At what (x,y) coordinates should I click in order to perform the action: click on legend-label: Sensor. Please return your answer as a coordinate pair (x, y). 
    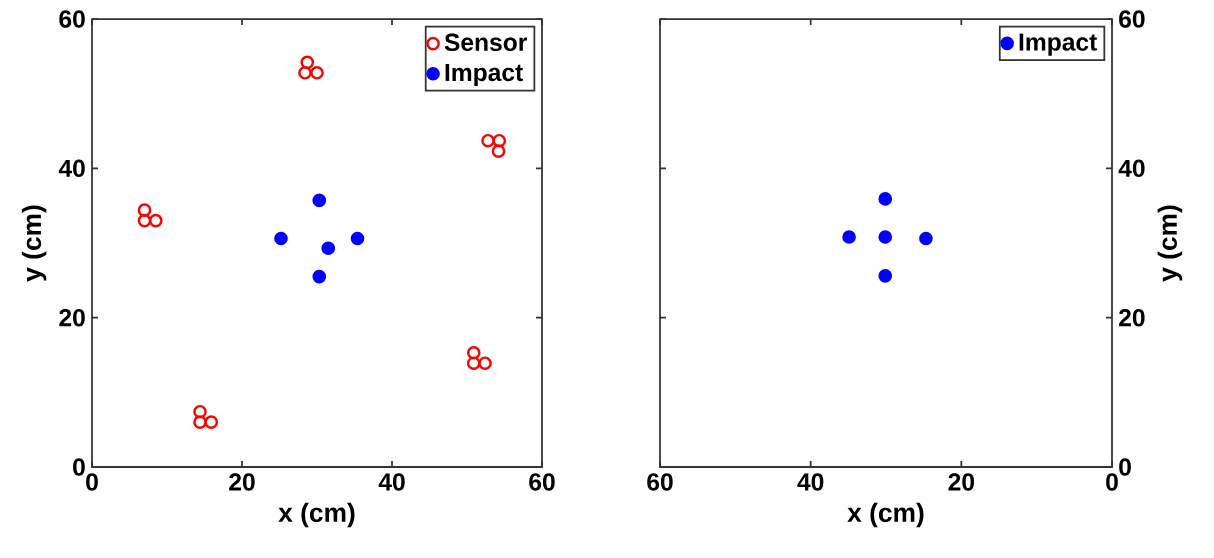
    Looking at the image, I should click on (485, 42).